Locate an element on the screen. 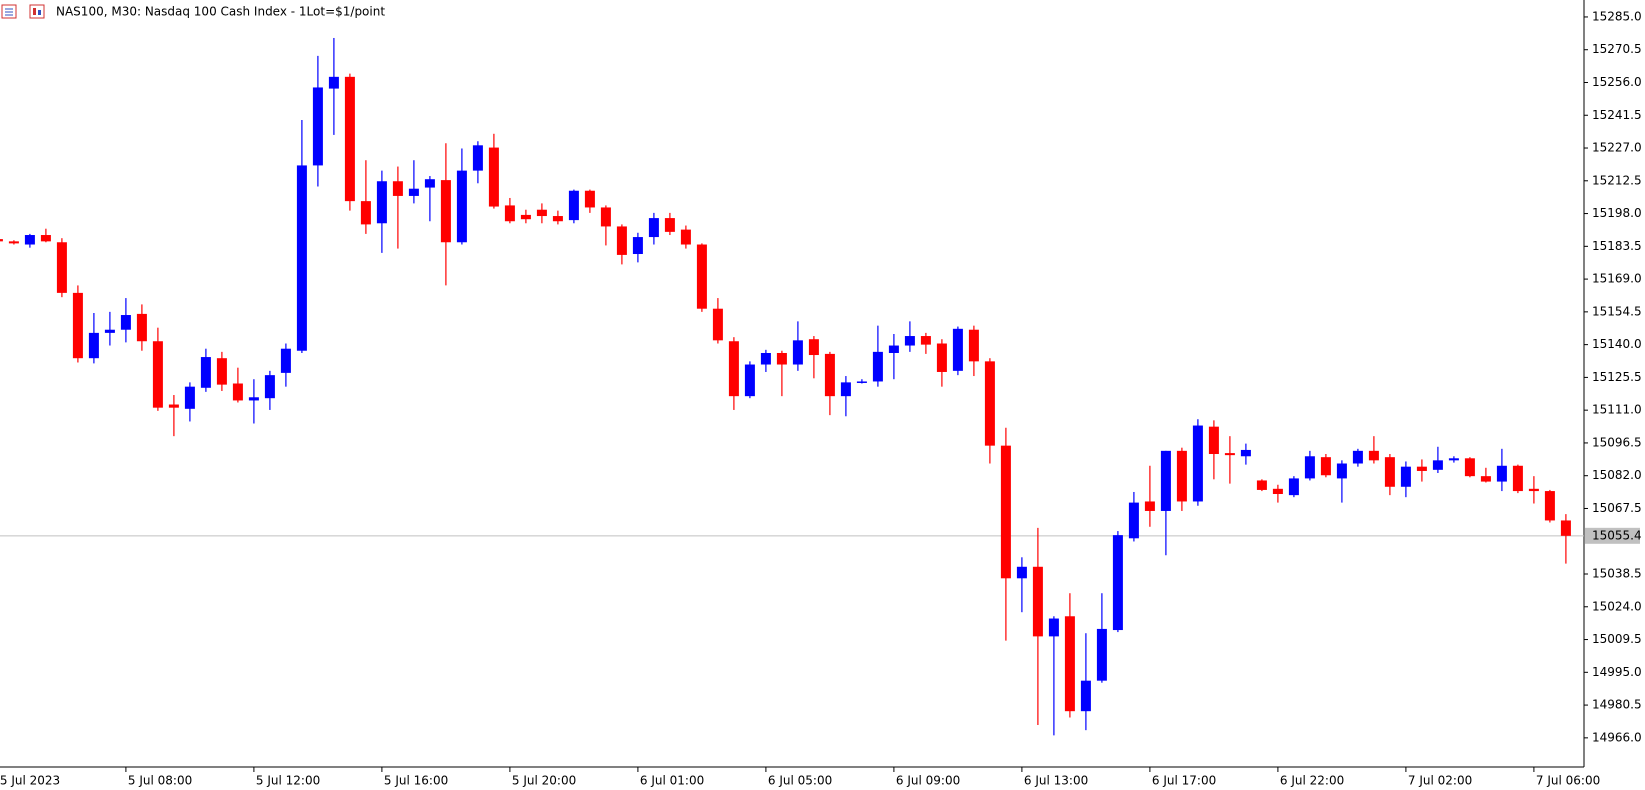 The width and height of the screenshot is (1645, 790). y-tick-label: 15125.5 is located at coordinates (1617, 377).